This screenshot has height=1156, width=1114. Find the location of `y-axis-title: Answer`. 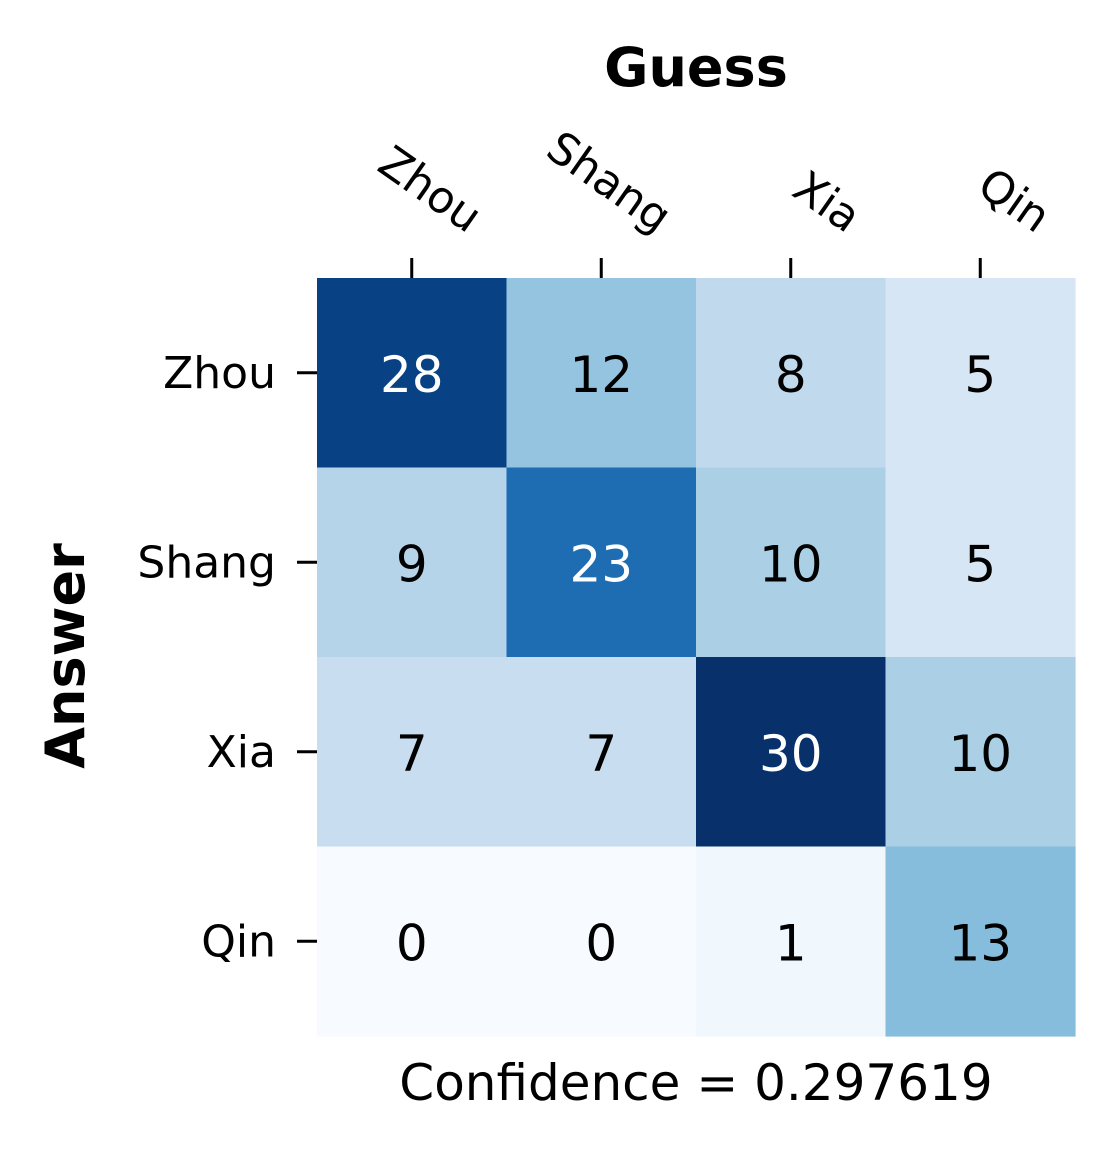

y-axis-title: Answer is located at coordinates (65, 656).